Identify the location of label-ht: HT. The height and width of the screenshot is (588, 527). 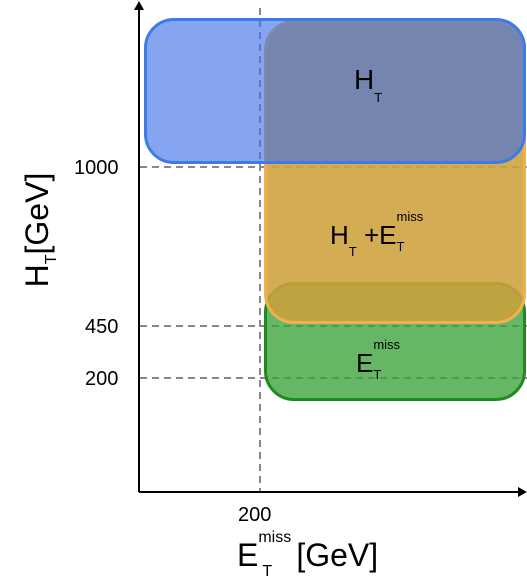
(368, 84).